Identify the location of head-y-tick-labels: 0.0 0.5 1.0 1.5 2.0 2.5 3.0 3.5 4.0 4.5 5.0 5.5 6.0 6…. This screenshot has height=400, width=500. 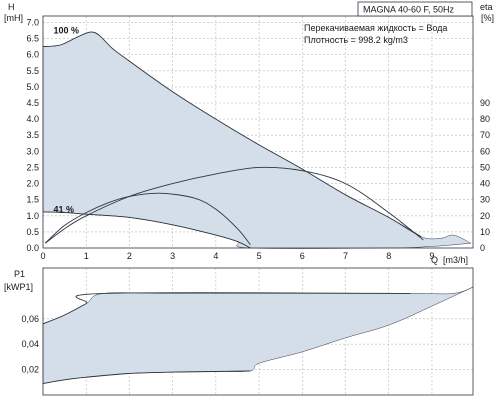
(32, 135).